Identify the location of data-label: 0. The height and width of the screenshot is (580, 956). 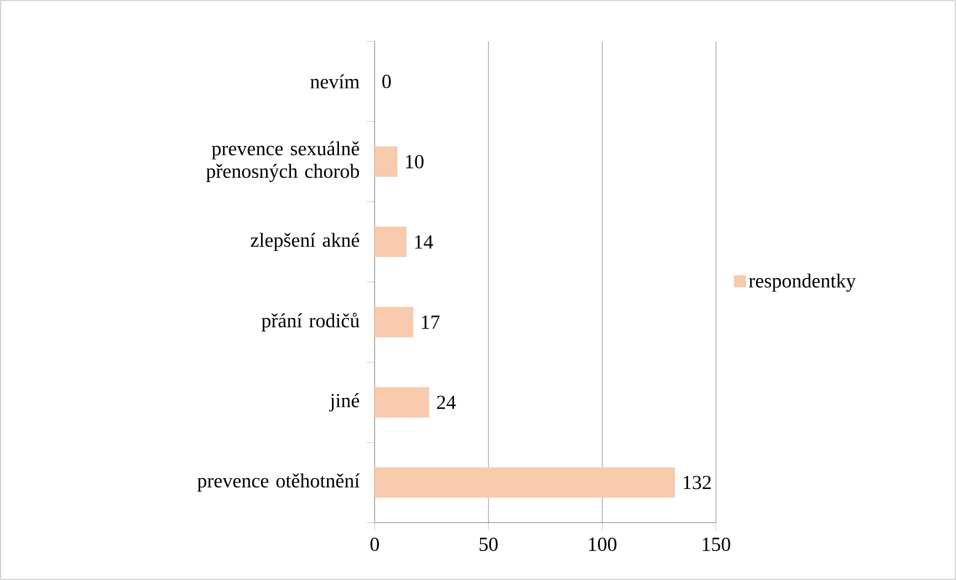
(386, 81).